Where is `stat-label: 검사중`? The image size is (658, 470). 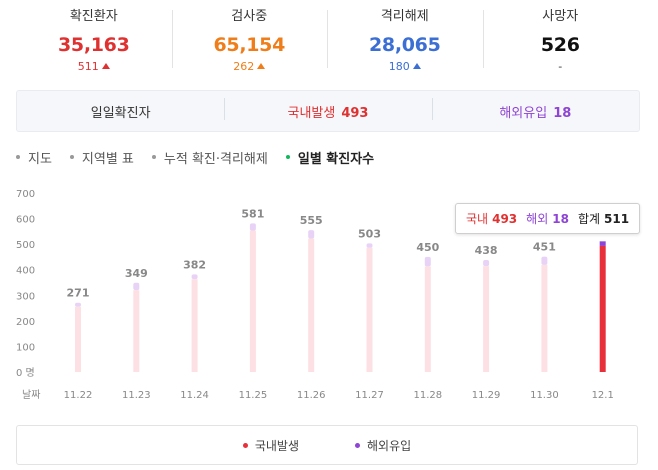 stat-label: 검사중 is located at coordinates (249, 16).